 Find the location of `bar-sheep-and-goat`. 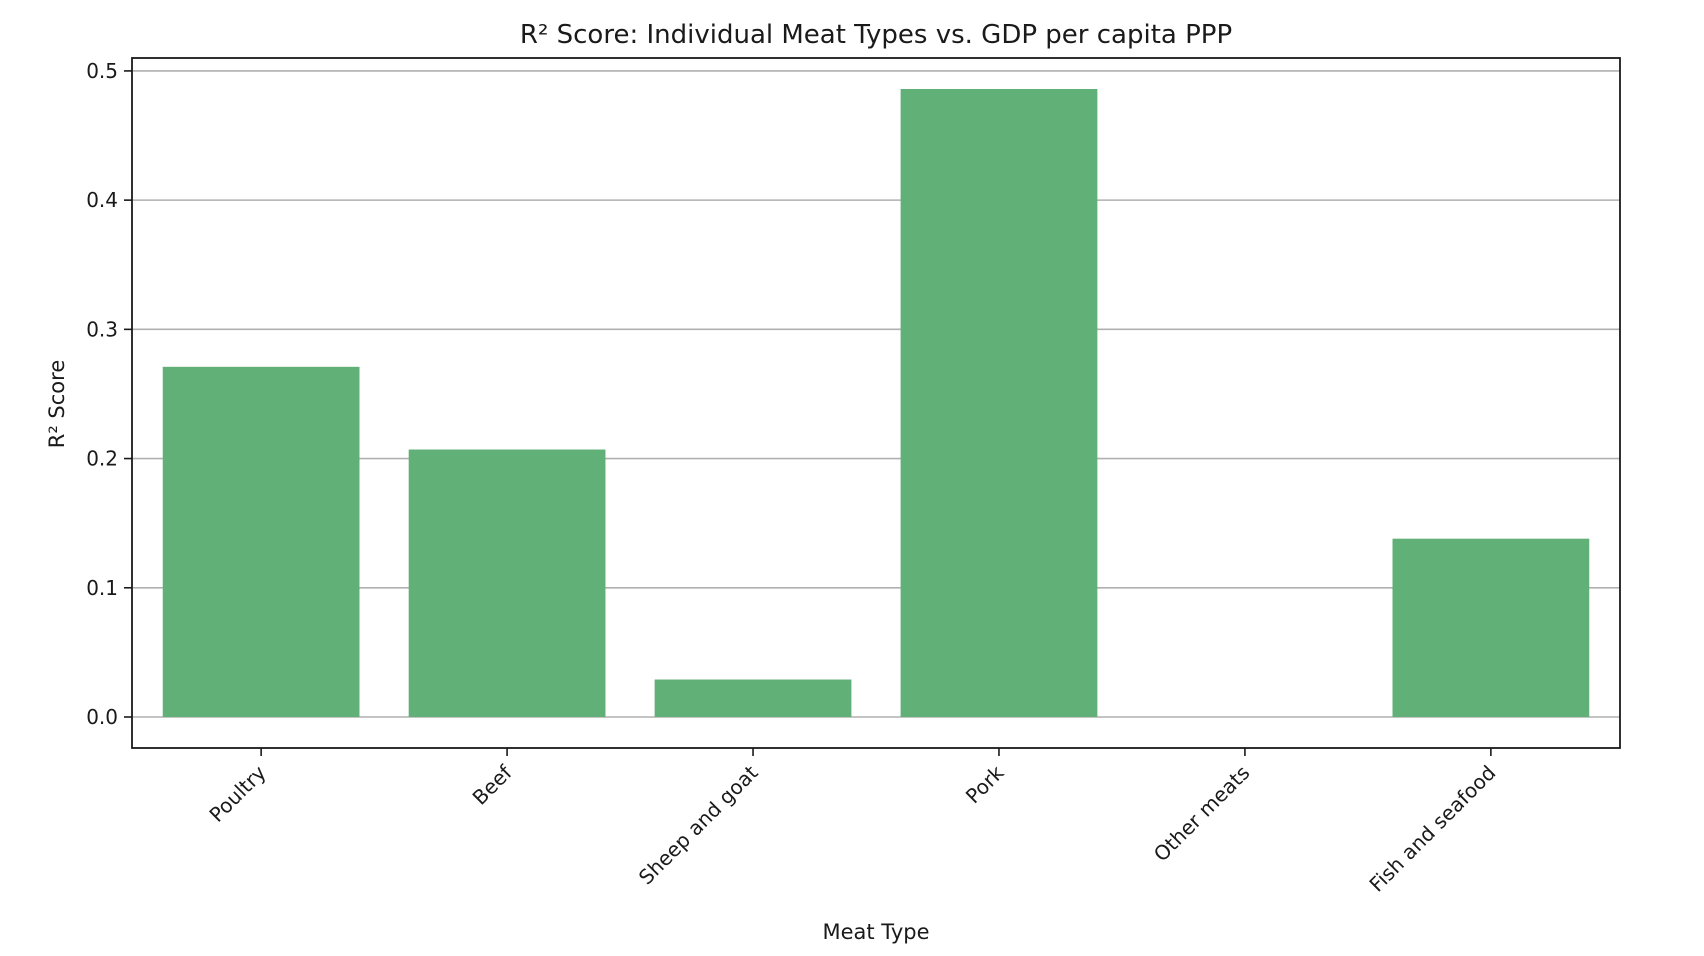

bar-sheep-and-goat is located at coordinates (753, 698).